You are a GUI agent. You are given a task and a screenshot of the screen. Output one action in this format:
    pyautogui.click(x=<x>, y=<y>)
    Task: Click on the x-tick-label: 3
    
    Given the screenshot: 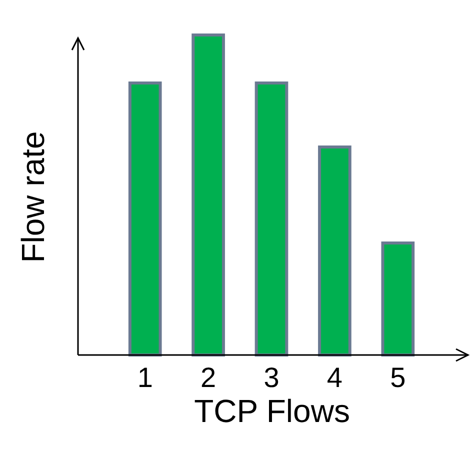 What is the action you would take?
    pyautogui.click(x=272, y=377)
    